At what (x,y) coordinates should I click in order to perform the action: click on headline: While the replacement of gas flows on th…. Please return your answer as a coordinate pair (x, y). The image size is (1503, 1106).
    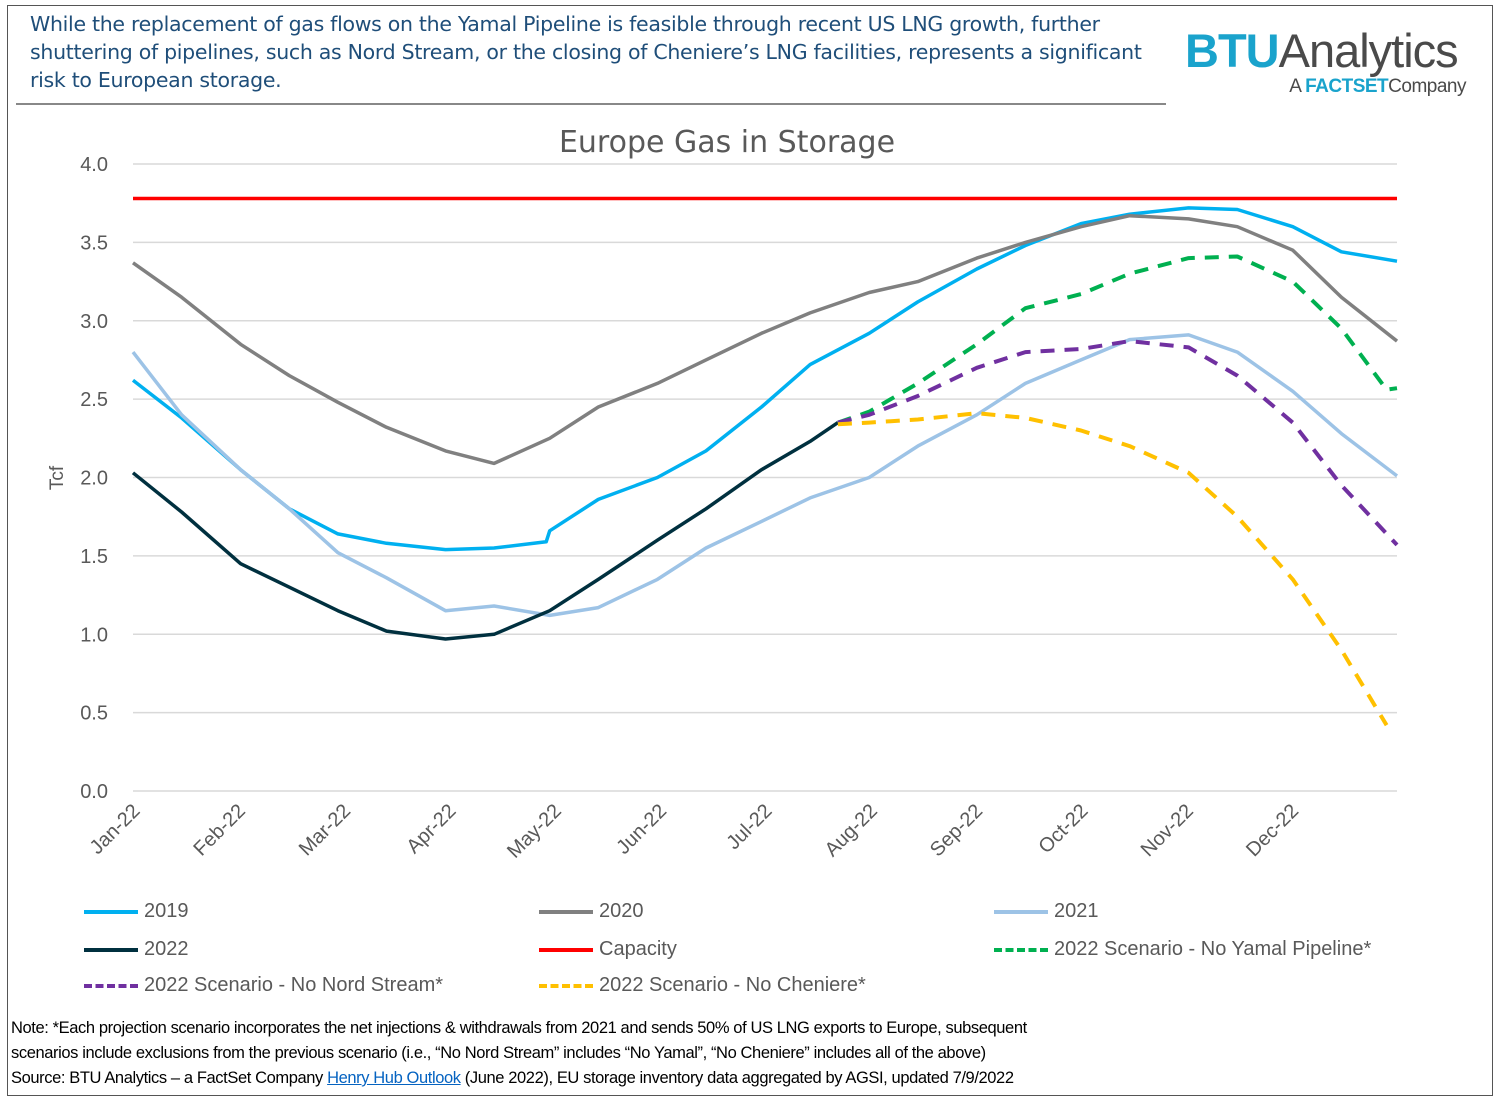
    Looking at the image, I should click on (586, 52).